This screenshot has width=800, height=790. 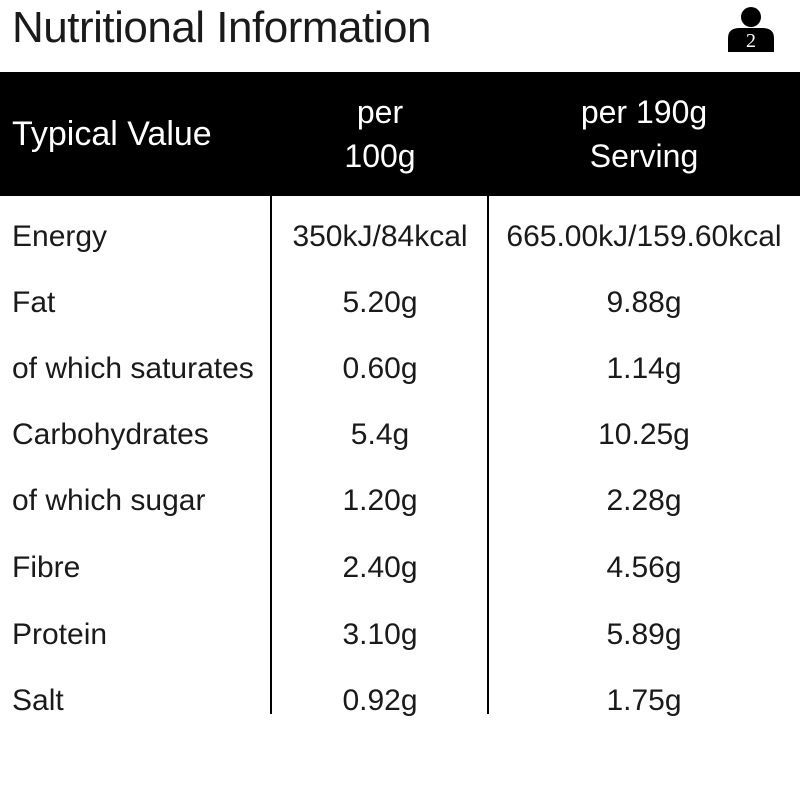 I want to click on nutrient-name: Protein, so click(x=60, y=634).